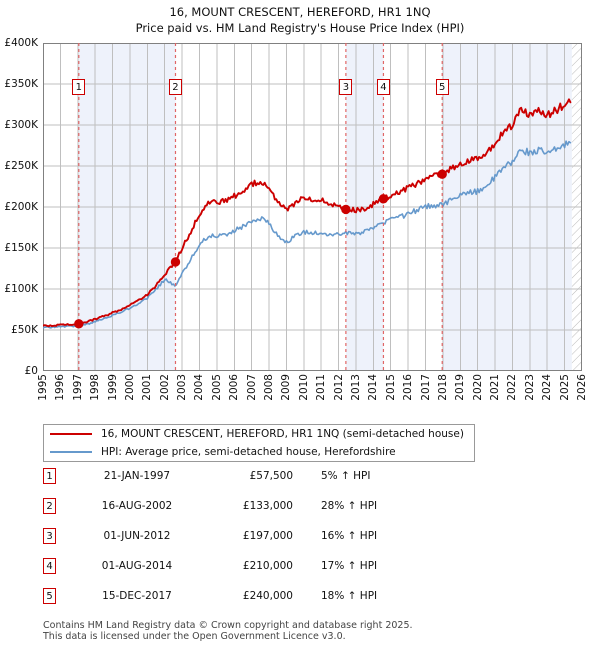 This screenshot has height=650, width=600. Describe the element at coordinates (263, 603) in the screenshot. I see `table-row: 5 15-DEC-2017 £240,000 18% ↑ HPI` at that location.